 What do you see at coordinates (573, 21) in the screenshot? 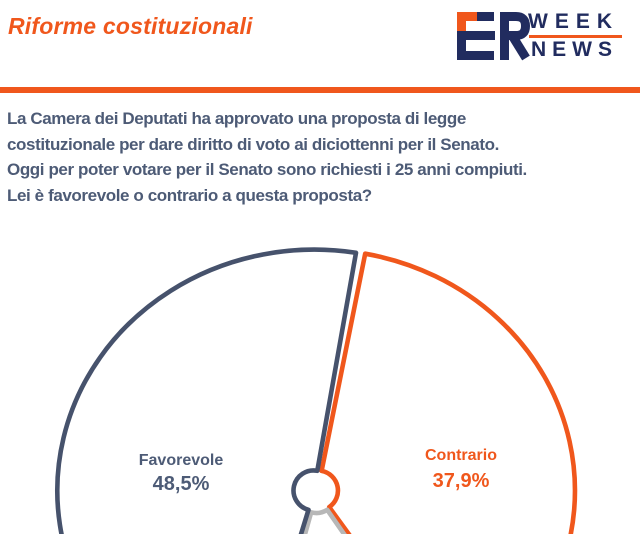
I see `logo-week-text: WEEK` at bounding box center [573, 21].